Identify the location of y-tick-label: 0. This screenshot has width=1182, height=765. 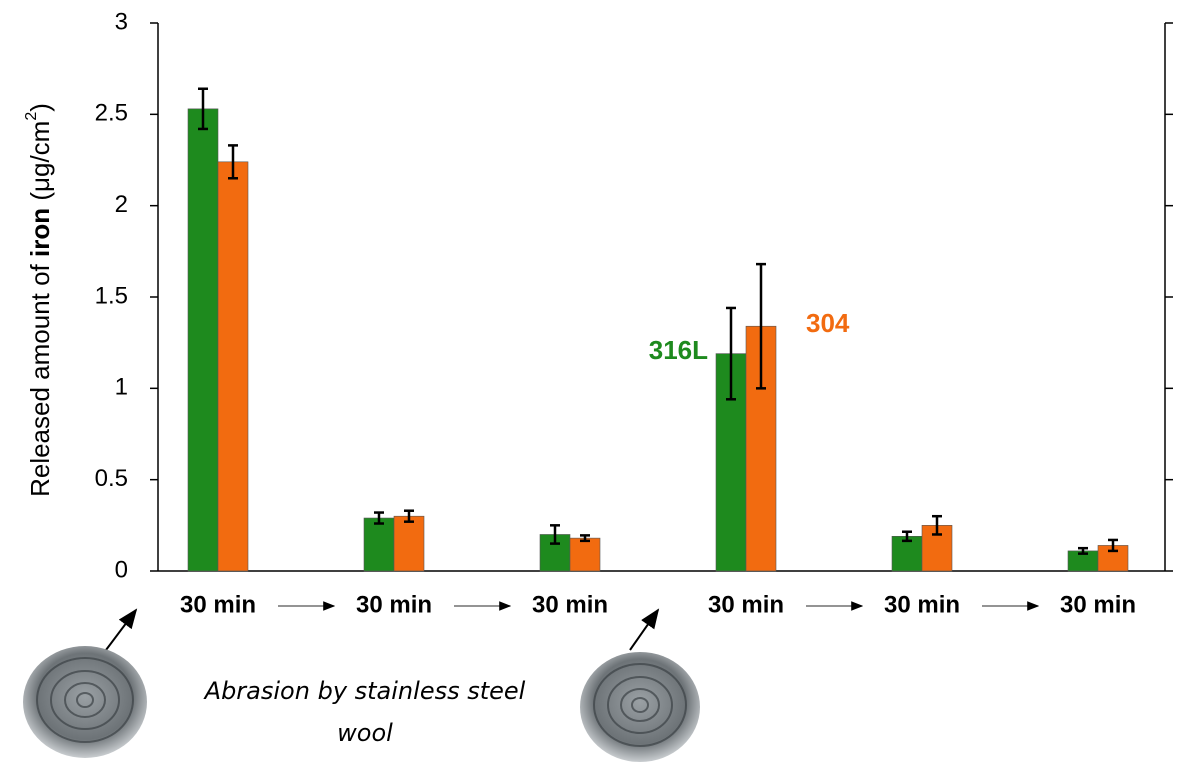
(121, 569).